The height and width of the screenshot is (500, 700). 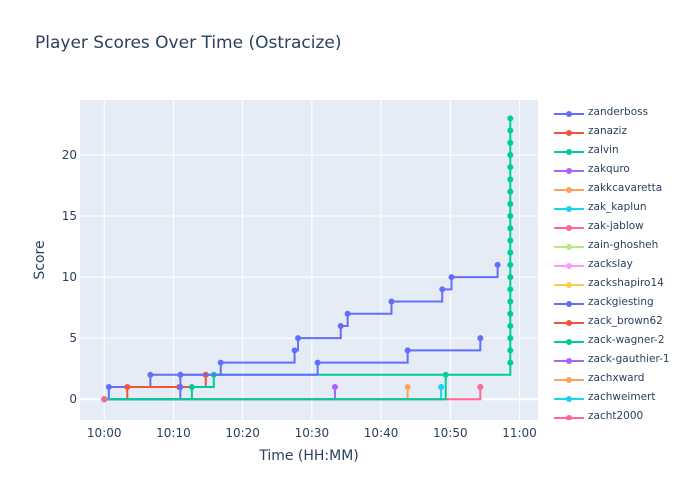 I want to click on legend-label: zackslay, so click(x=610, y=264).